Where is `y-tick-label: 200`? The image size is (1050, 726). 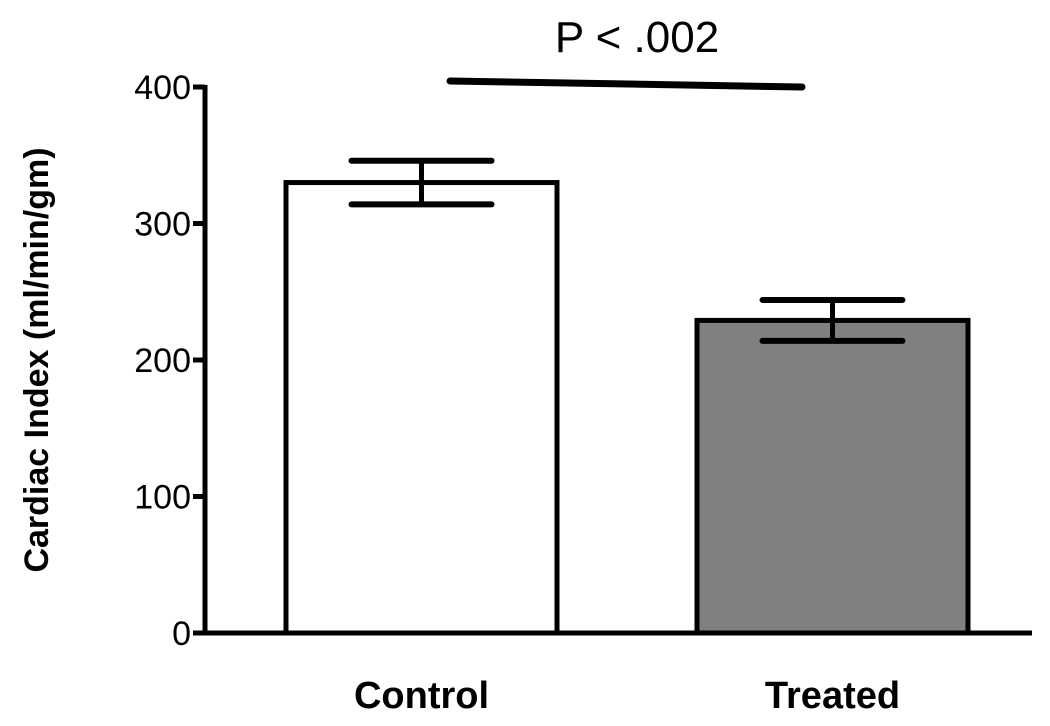 y-tick-label: 200 is located at coordinates (162, 361).